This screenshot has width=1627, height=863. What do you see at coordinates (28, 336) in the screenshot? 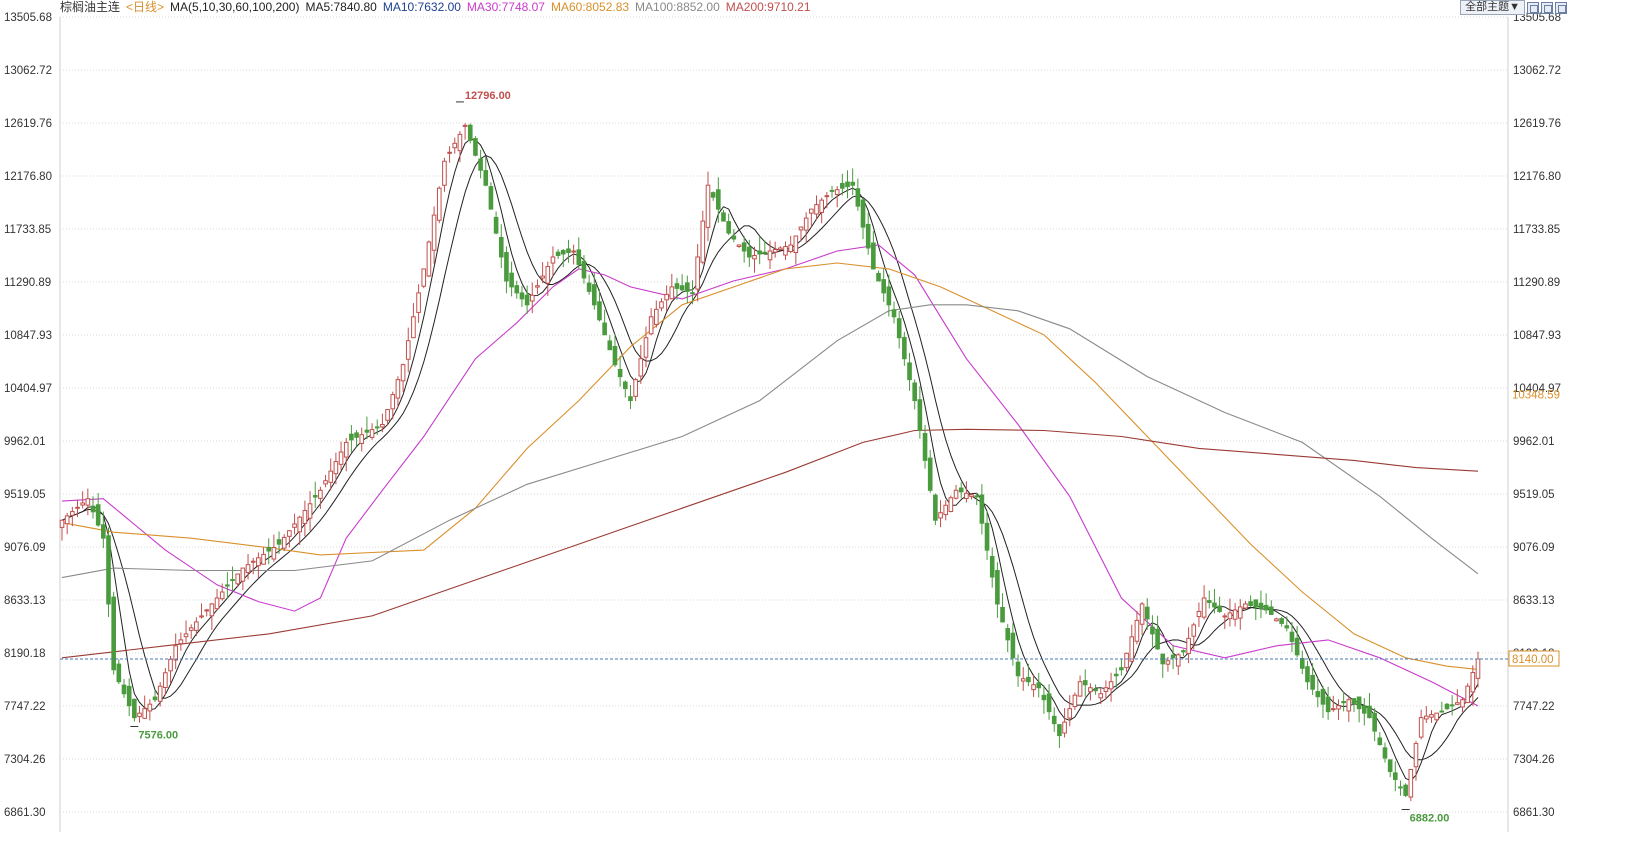
I see `y-tick-label-left: 10847.93` at bounding box center [28, 336].